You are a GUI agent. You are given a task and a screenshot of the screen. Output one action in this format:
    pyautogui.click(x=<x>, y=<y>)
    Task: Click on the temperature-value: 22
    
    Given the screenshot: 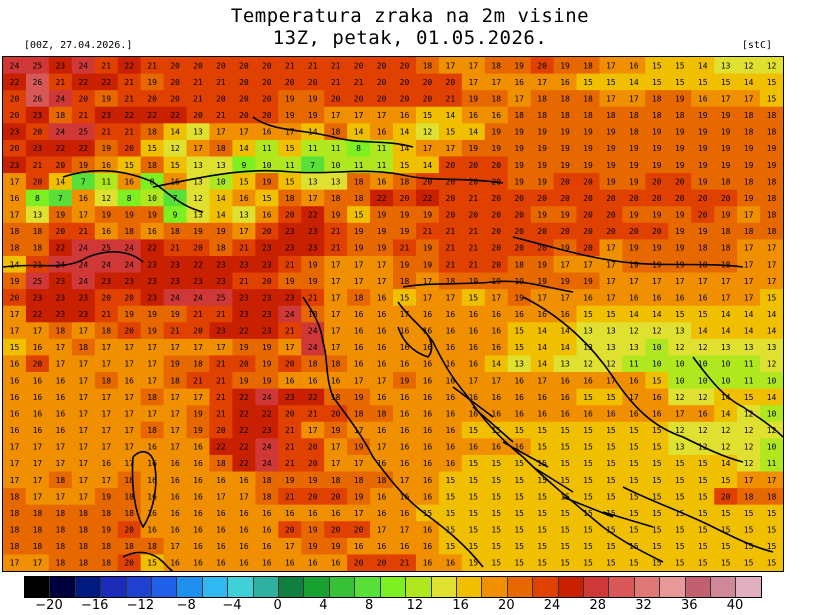 What is the action you would take?
    pyautogui.click(x=244, y=397)
    